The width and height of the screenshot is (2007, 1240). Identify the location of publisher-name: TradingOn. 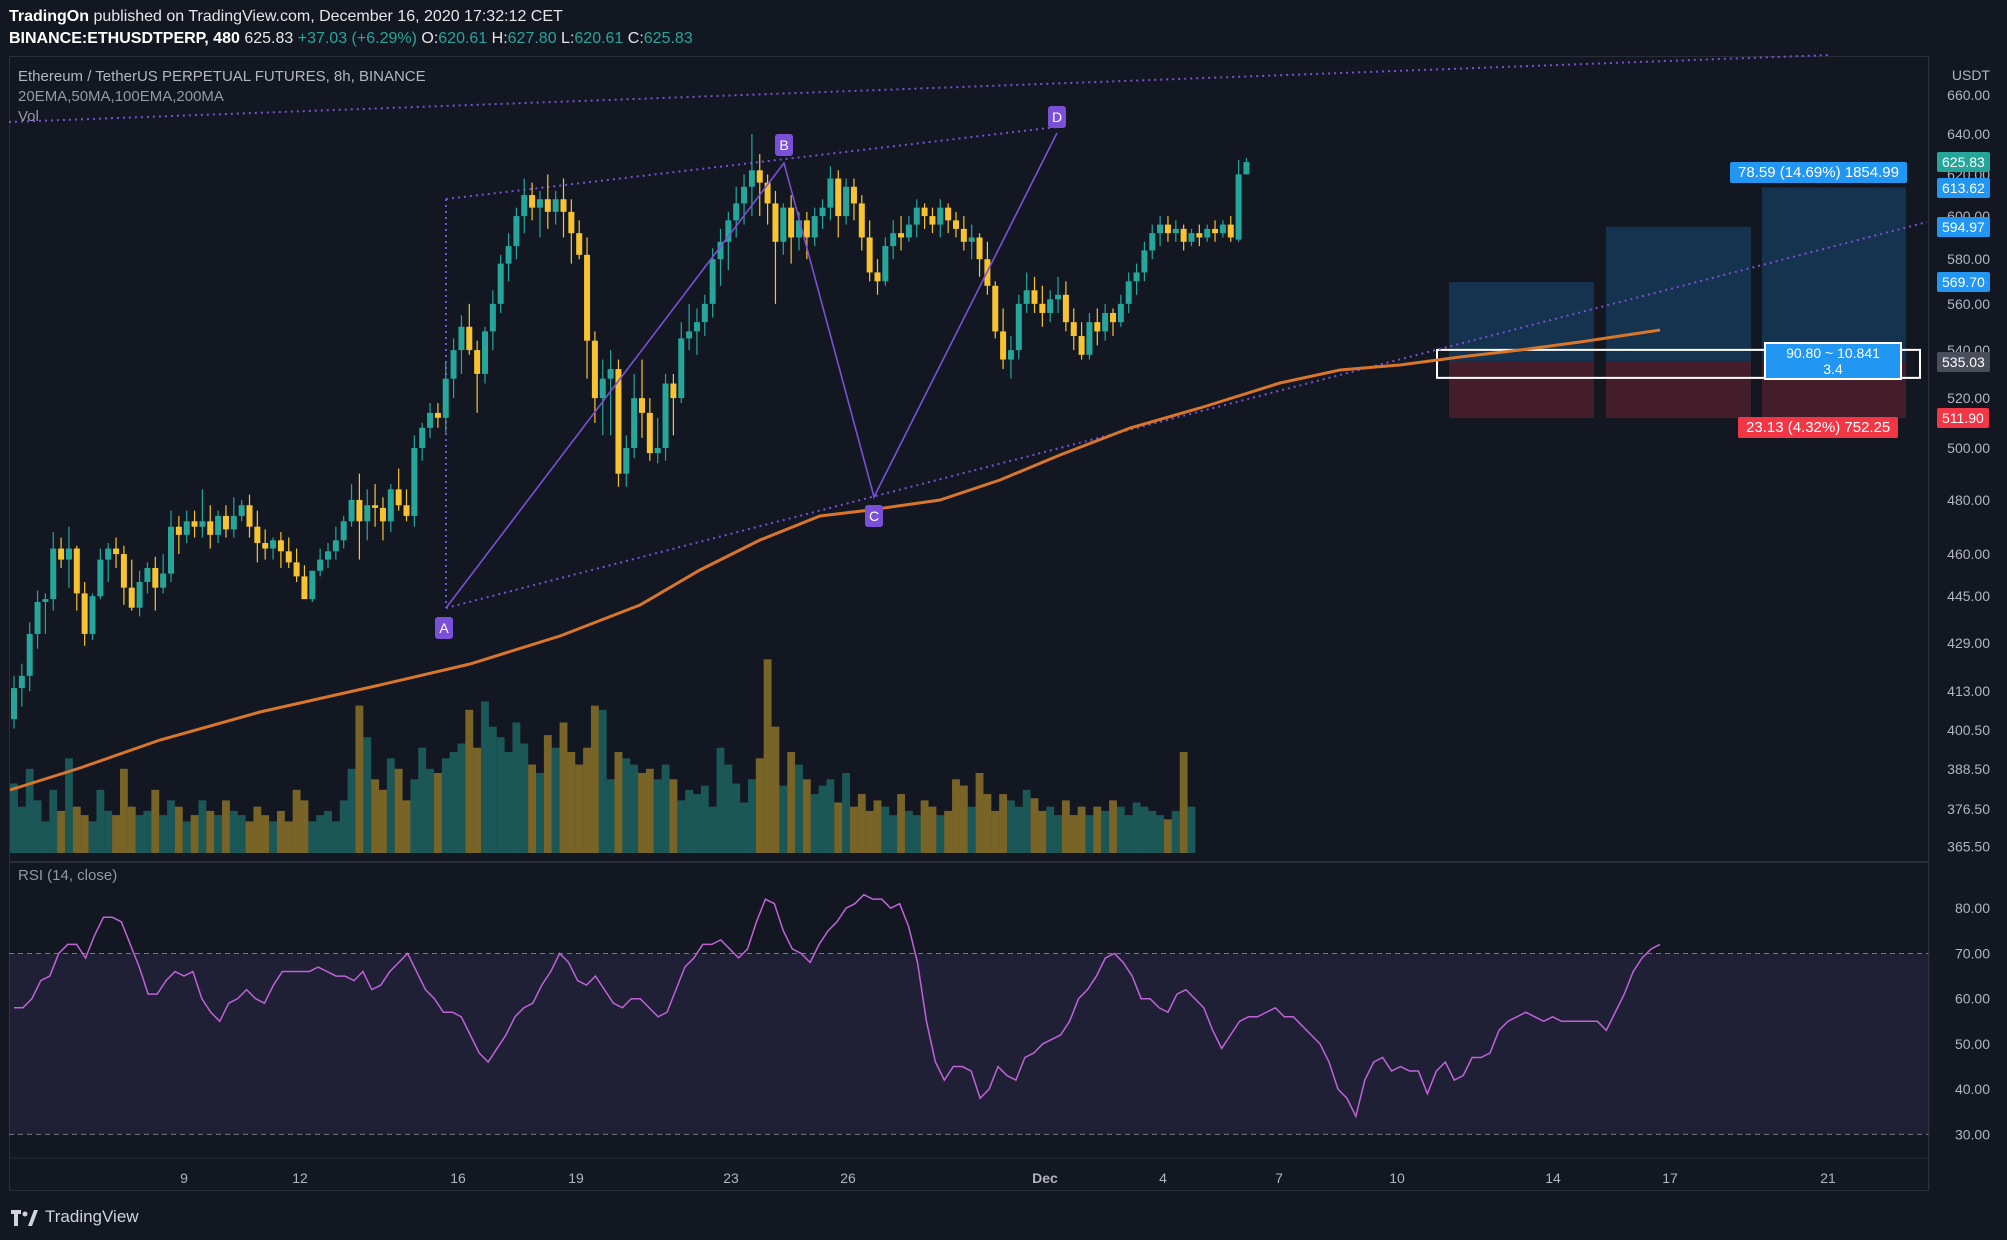
(49, 16).